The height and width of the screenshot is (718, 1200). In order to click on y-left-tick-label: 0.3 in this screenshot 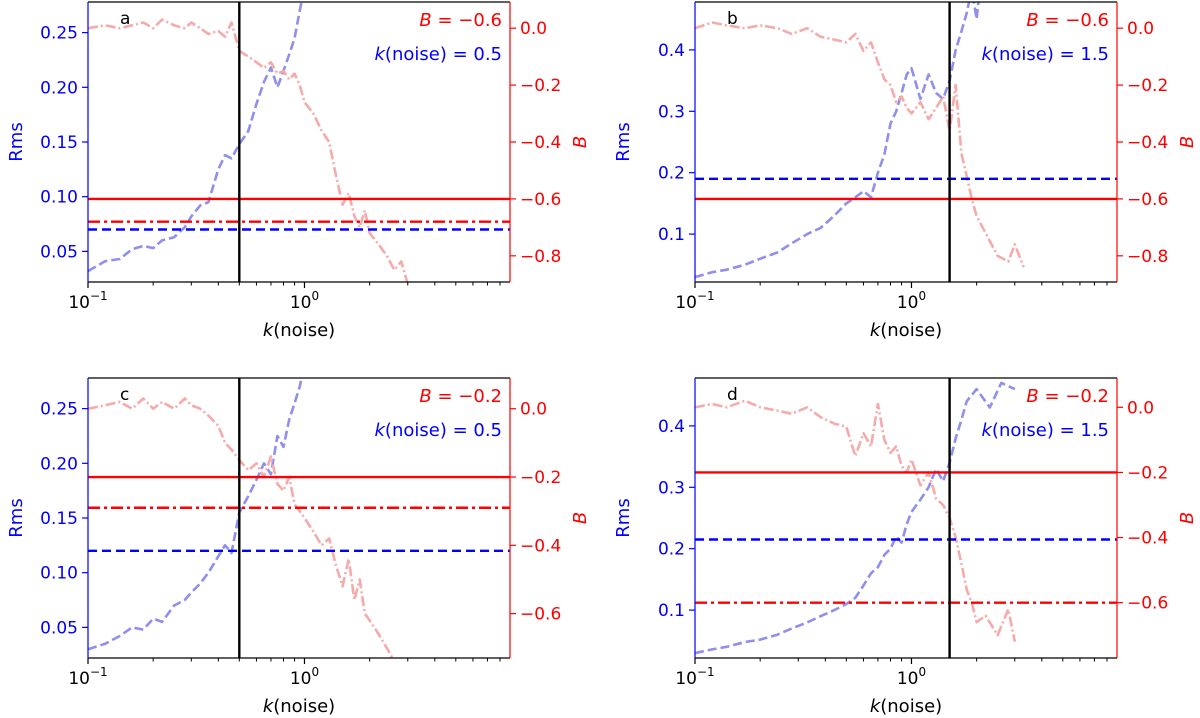, I will do `click(671, 488)`.